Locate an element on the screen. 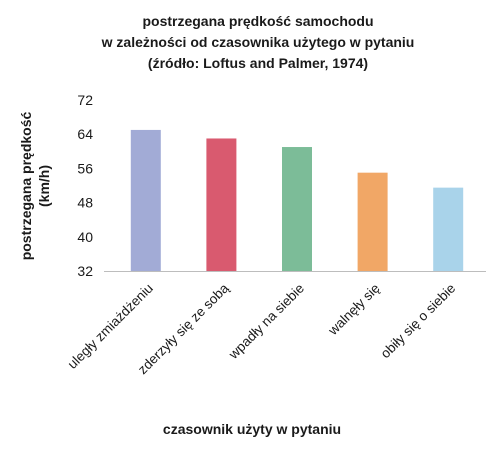 Image resolution: width=503 pixels, height=458 pixels. x-axis-label: czasownik użyty w pytaniu is located at coordinates (252, 429).